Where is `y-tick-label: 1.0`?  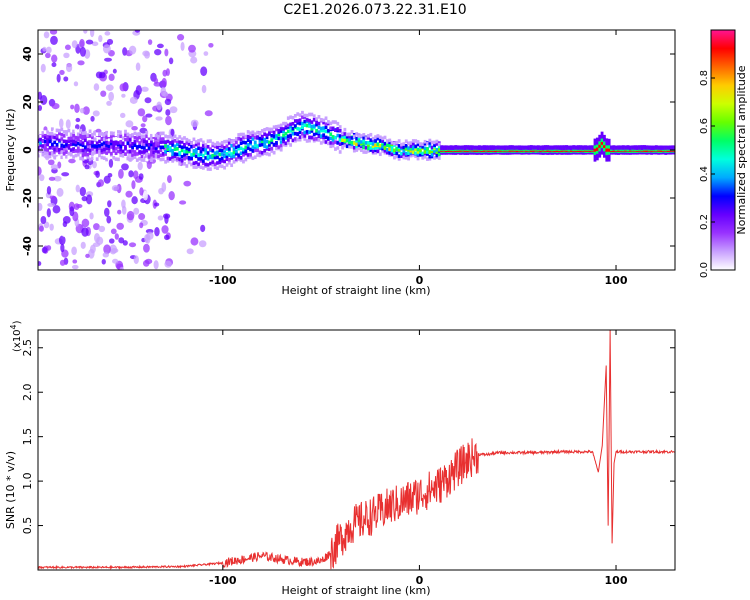 y-tick-label: 1.0 is located at coordinates (27, 481).